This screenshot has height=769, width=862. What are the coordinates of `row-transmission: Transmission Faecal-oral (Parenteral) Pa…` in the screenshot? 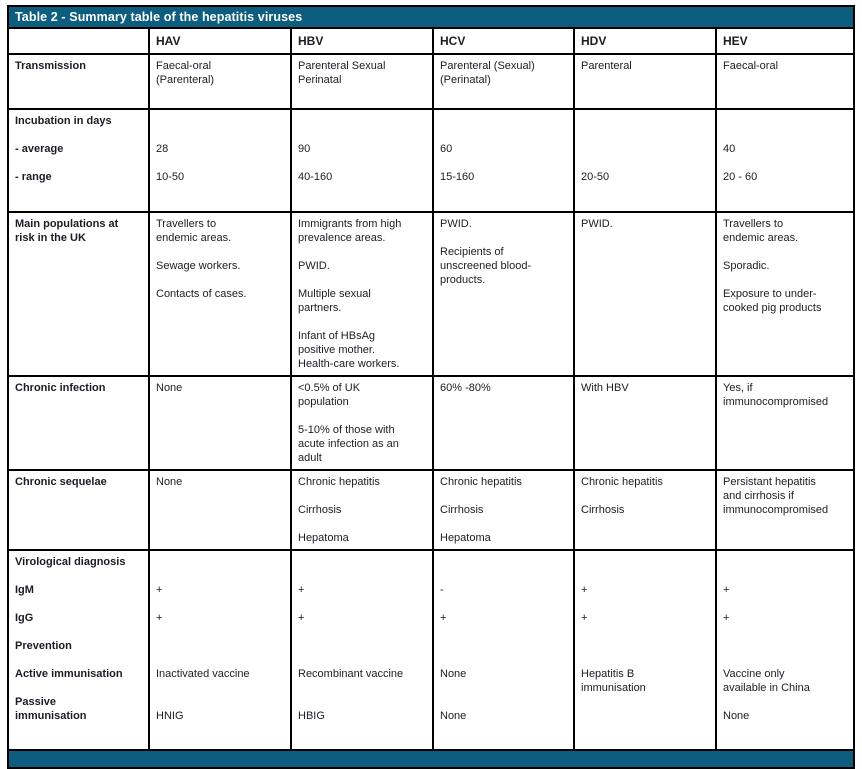 It's located at (431, 82).